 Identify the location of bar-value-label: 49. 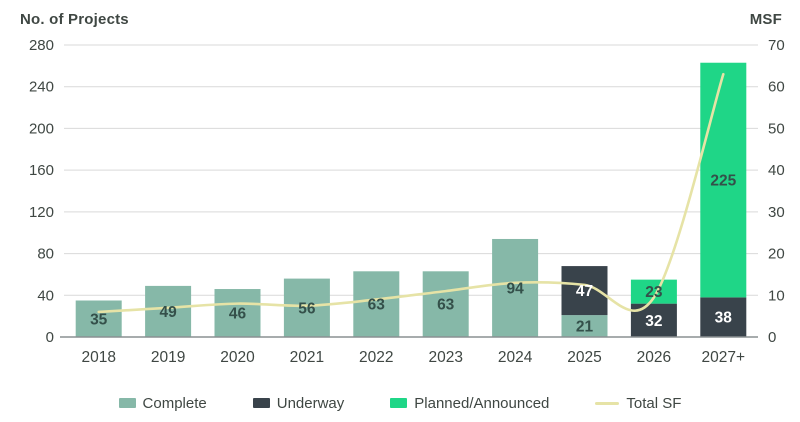
(168, 312).